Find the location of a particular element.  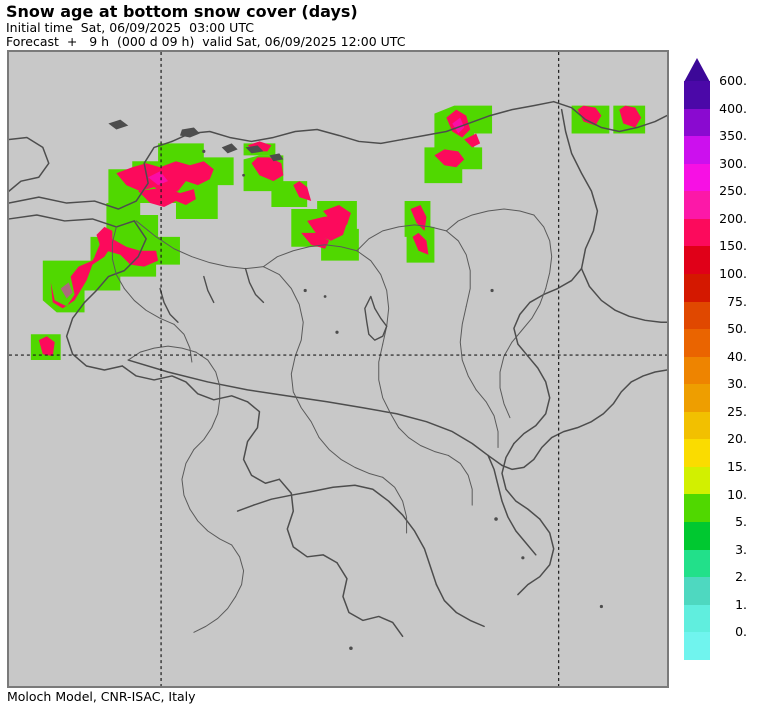

colorbar-tick-label: 40. is located at coordinates (737, 356).